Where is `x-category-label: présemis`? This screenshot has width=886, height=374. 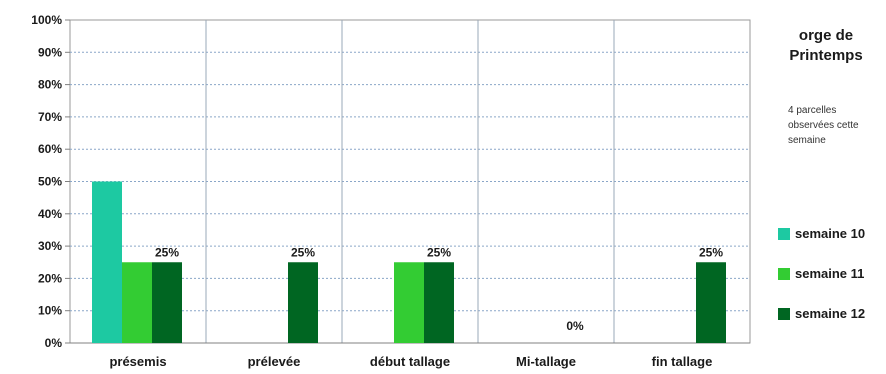
x-category-label: présemis is located at coordinates (137, 361).